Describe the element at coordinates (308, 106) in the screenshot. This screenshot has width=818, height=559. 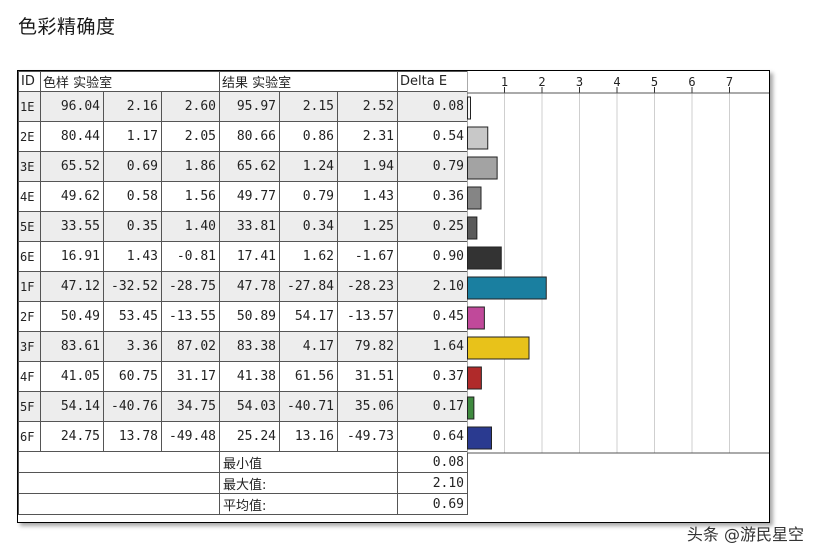
I see `result-a: 2.15` at that location.